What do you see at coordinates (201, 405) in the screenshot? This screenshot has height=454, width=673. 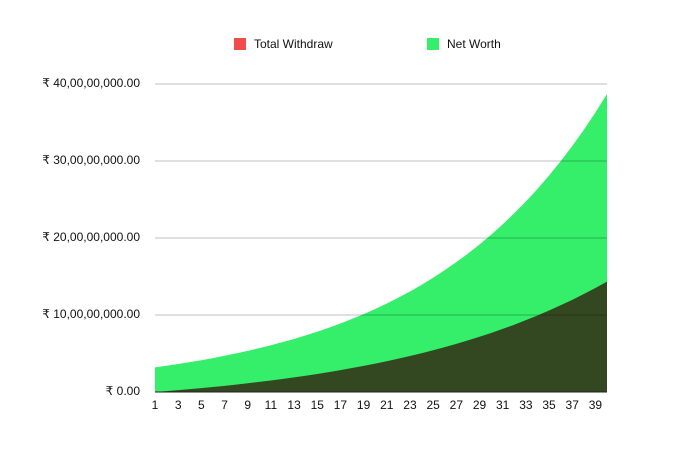 I see `x-tick-label: 5` at bounding box center [201, 405].